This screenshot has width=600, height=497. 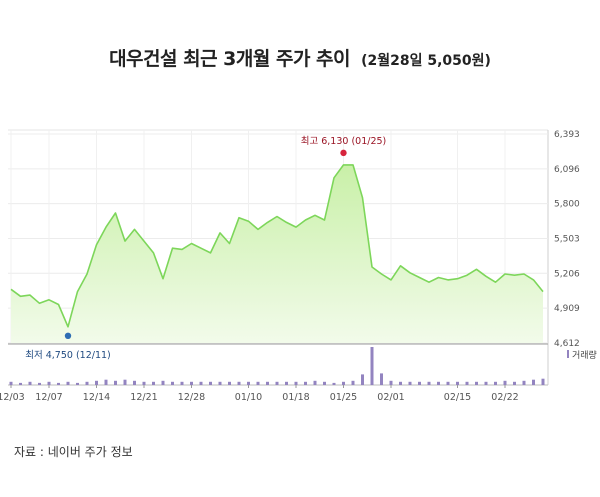 What do you see at coordinates (295, 397) in the screenshot?
I see `x-tick-label: 01/18` at bounding box center [295, 397].